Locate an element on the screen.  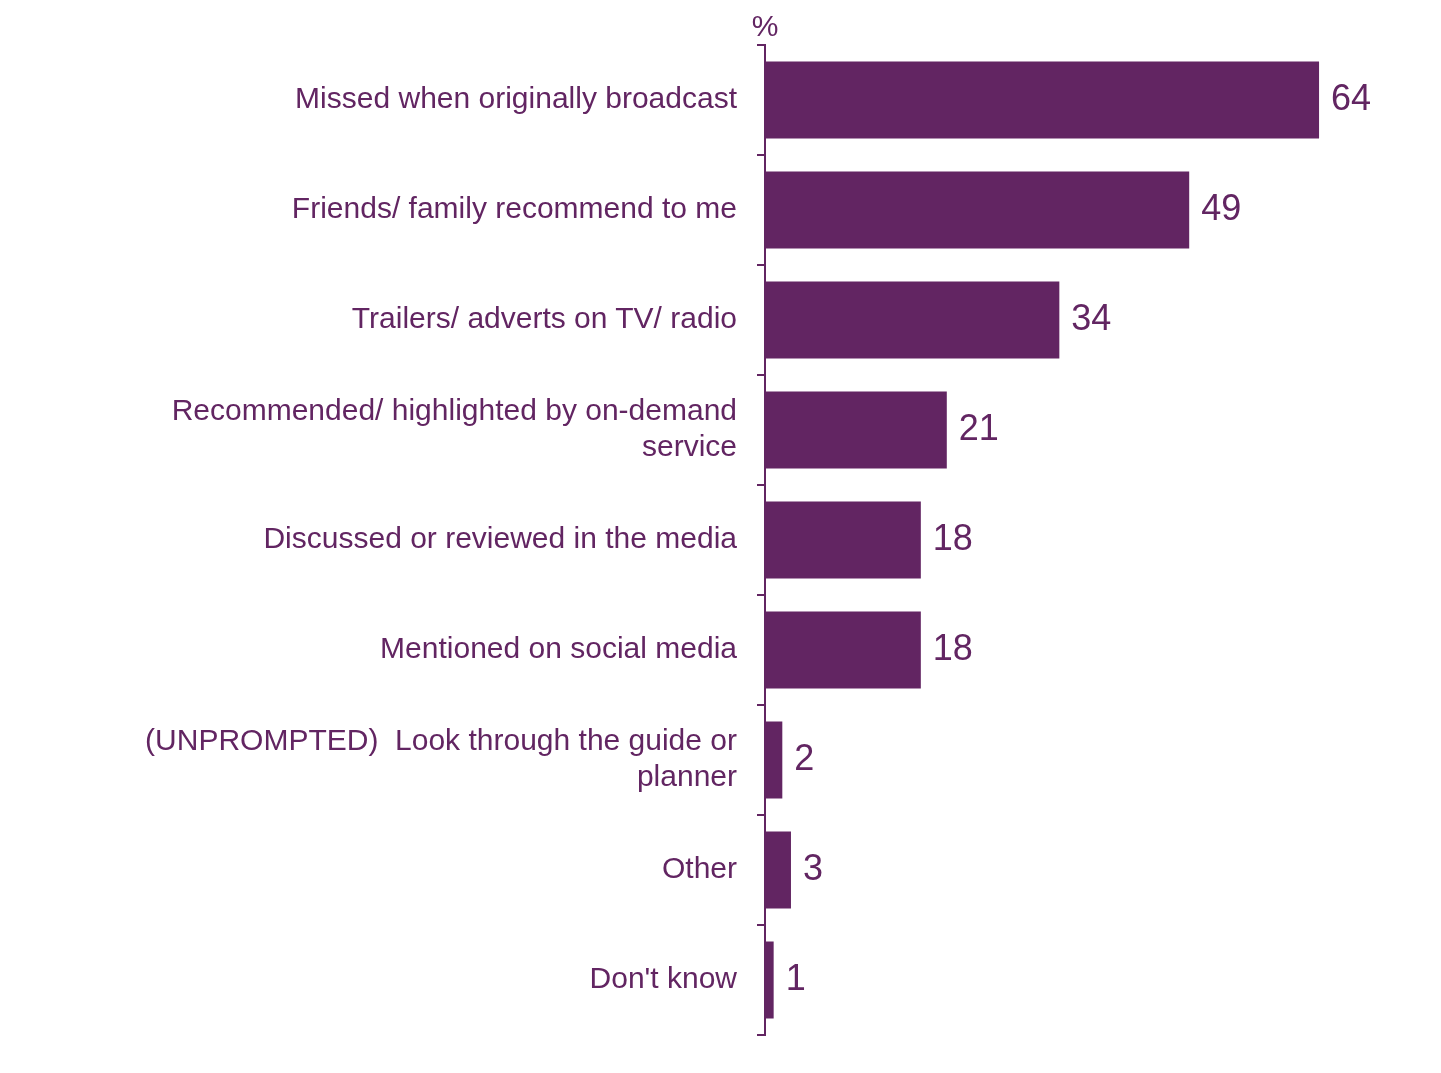
data-label: 64 is located at coordinates (1351, 97).